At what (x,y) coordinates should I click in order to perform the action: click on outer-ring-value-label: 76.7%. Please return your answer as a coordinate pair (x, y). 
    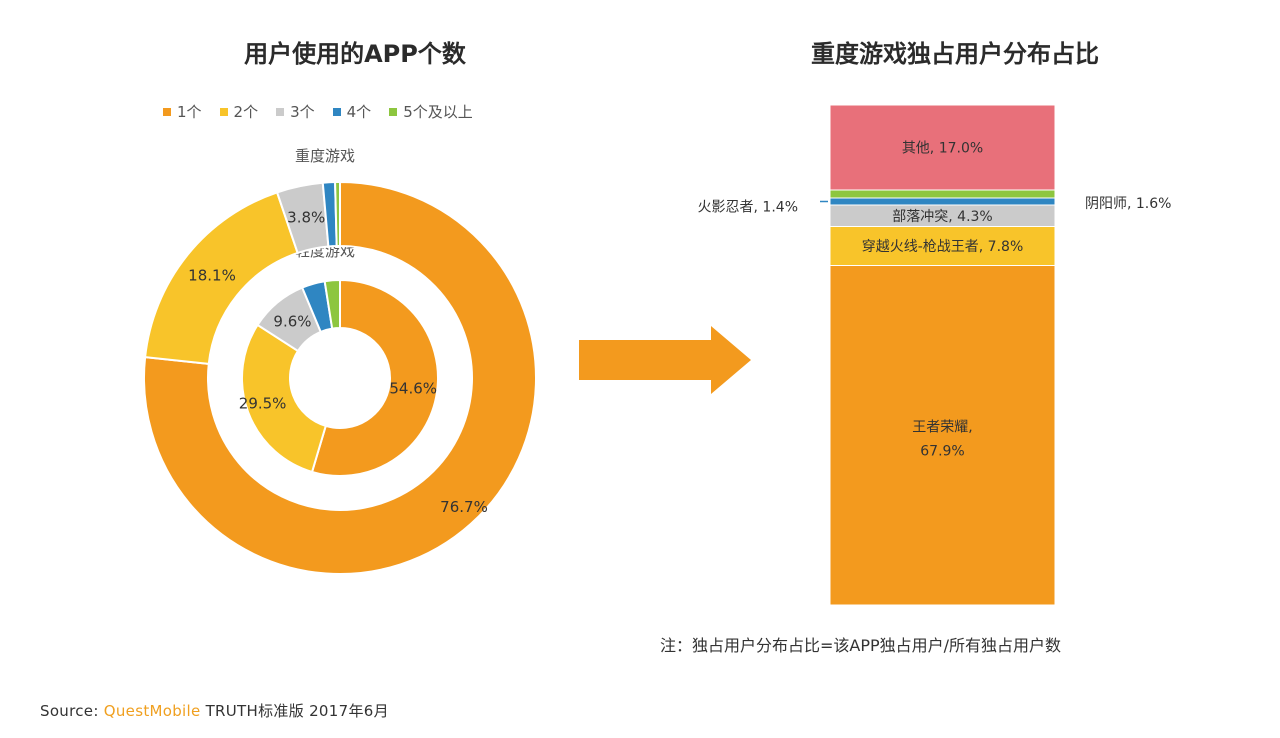
    Looking at the image, I should click on (464, 507).